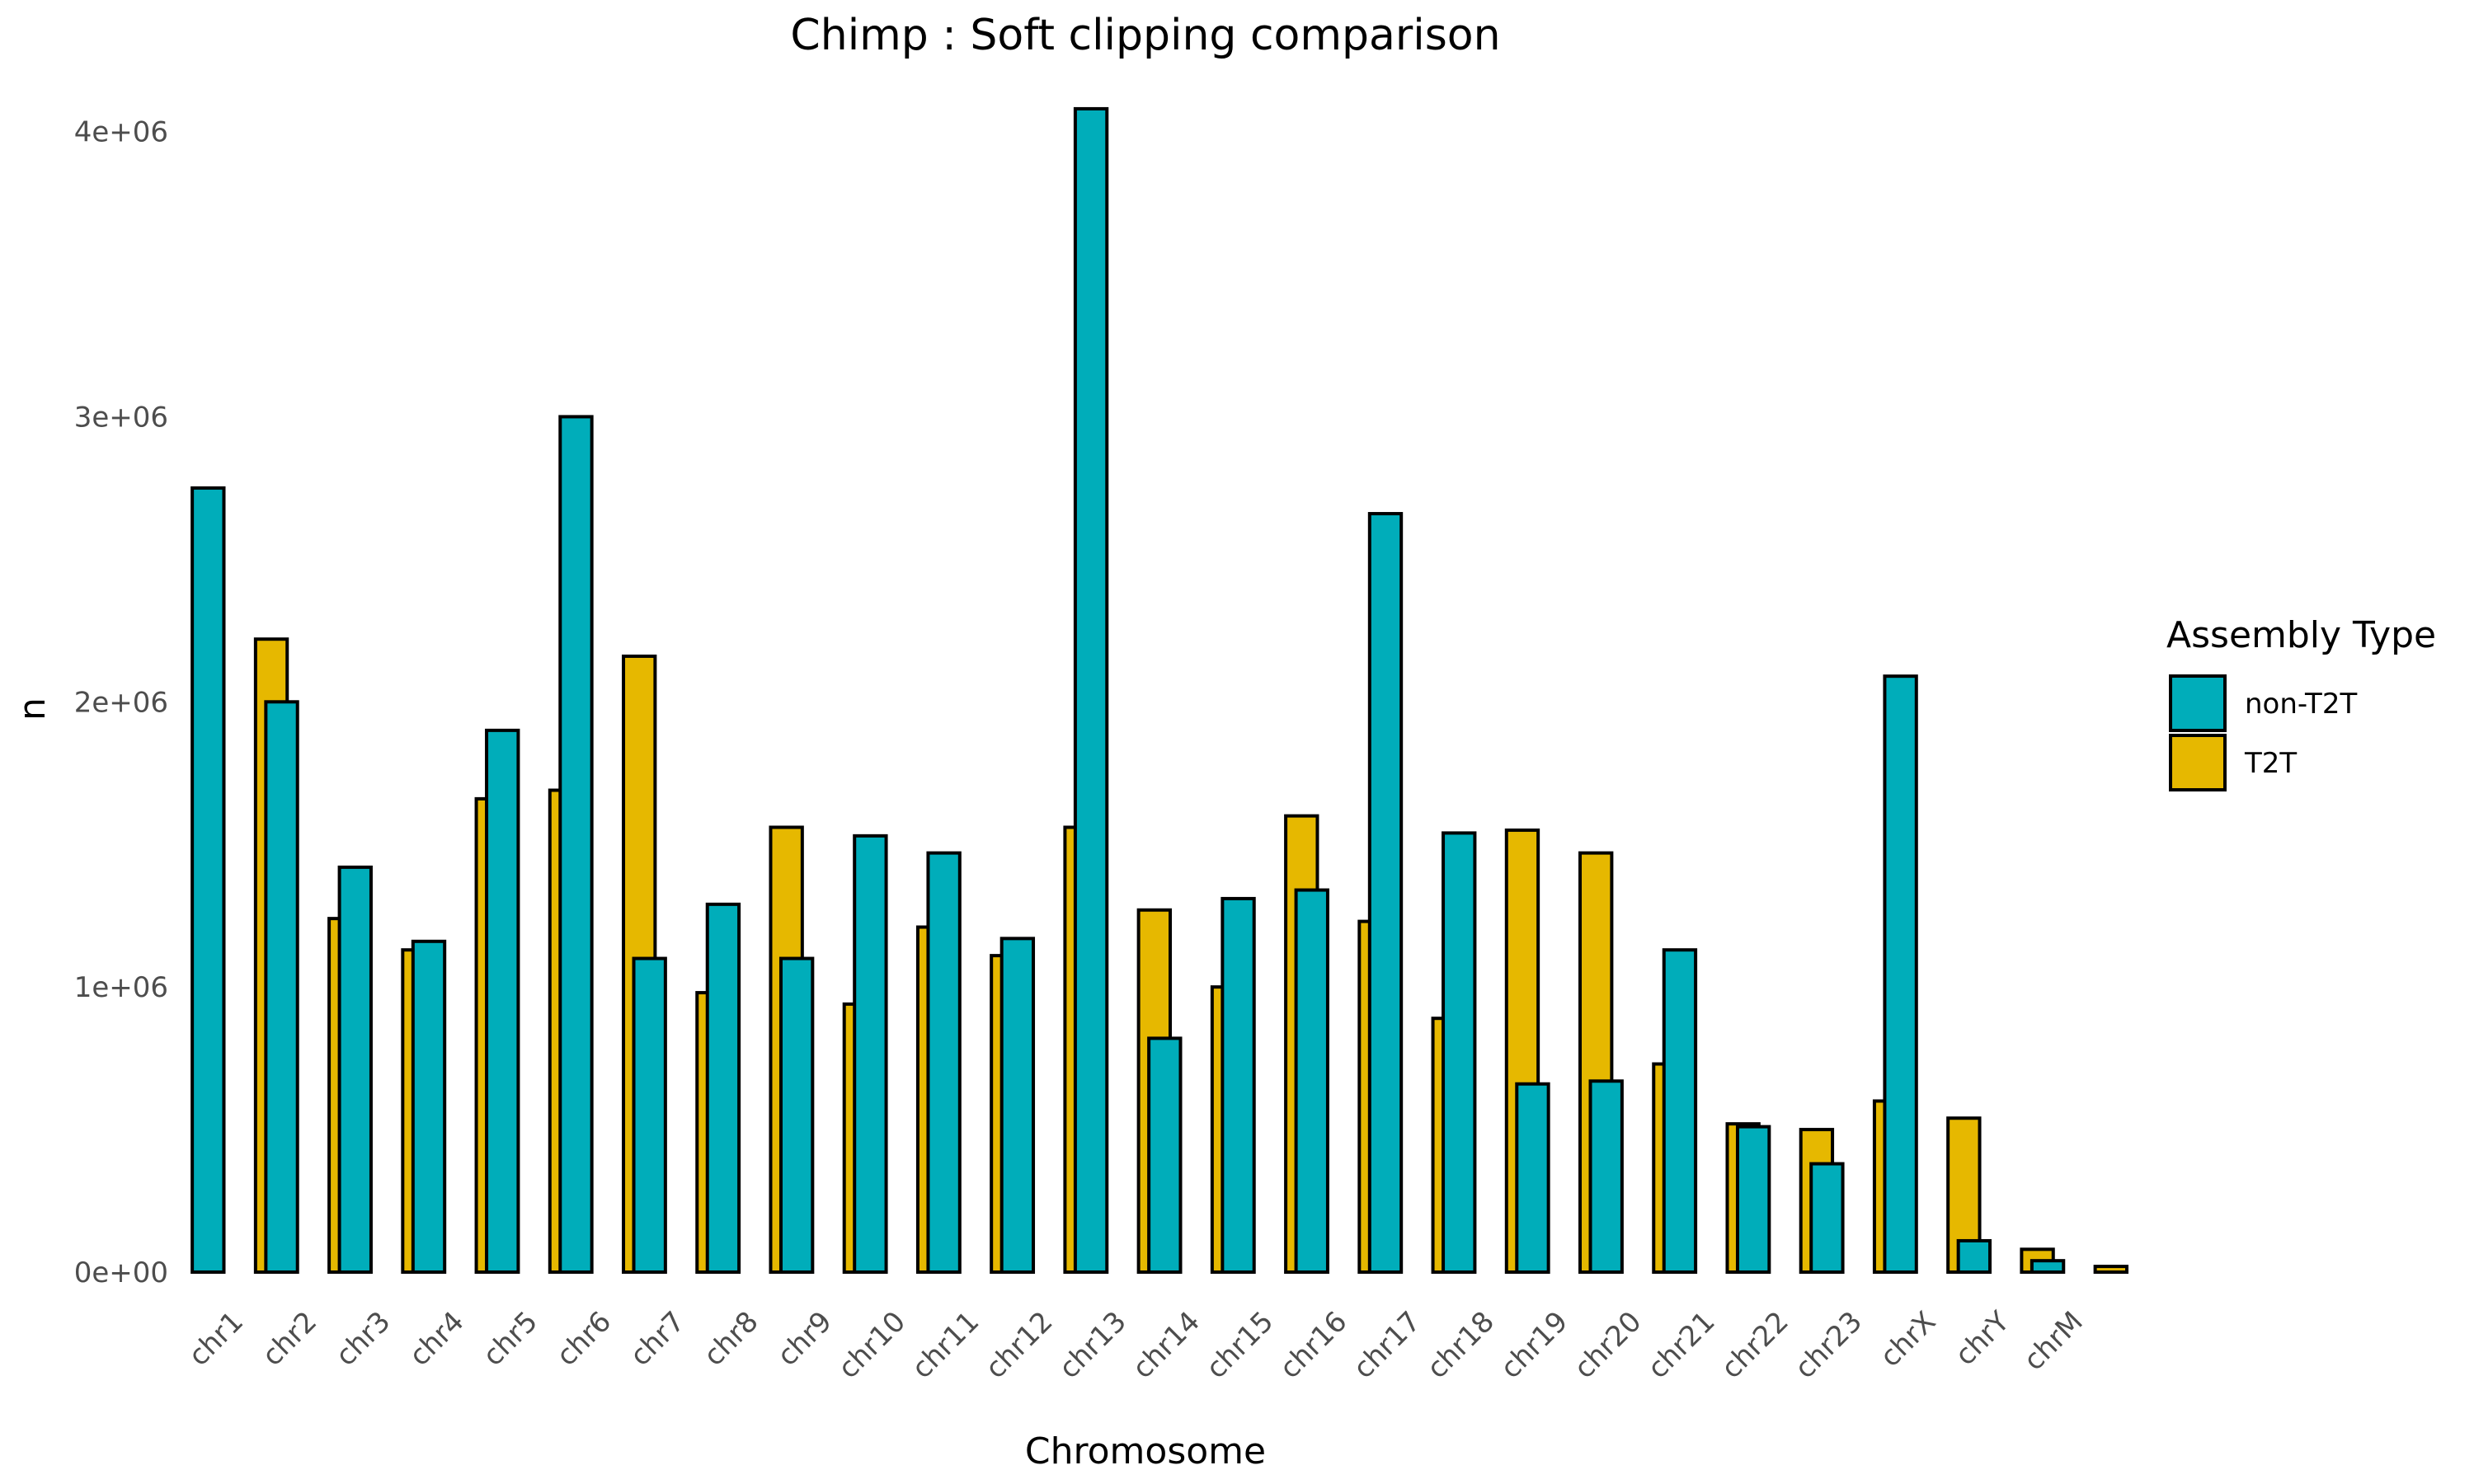 The width and height of the screenshot is (2474, 1484). What do you see at coordinates (1827, 1218) in the screenshot?
I see `bar-non-t2t-chr23` at bounding box center [1827, 1218].